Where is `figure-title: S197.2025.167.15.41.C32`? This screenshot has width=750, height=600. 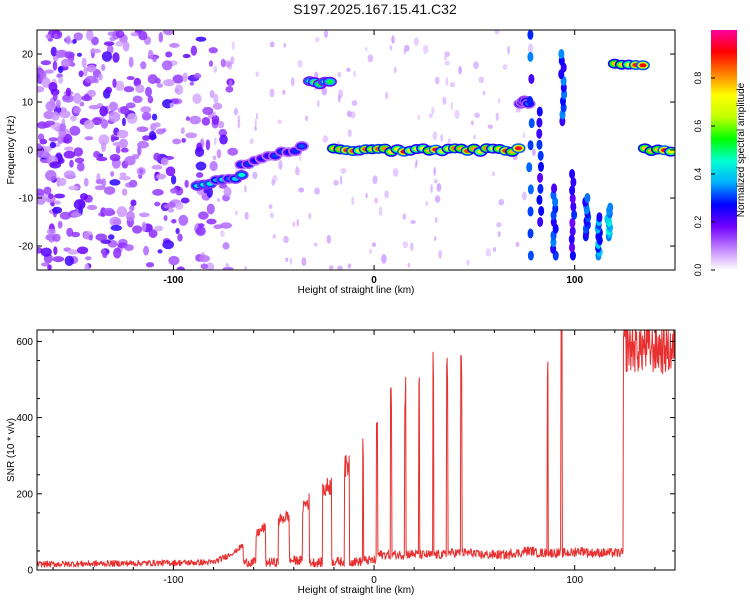 figure-title: S197.2025.167.15.41.C32 is located at coordinates (375, 9).